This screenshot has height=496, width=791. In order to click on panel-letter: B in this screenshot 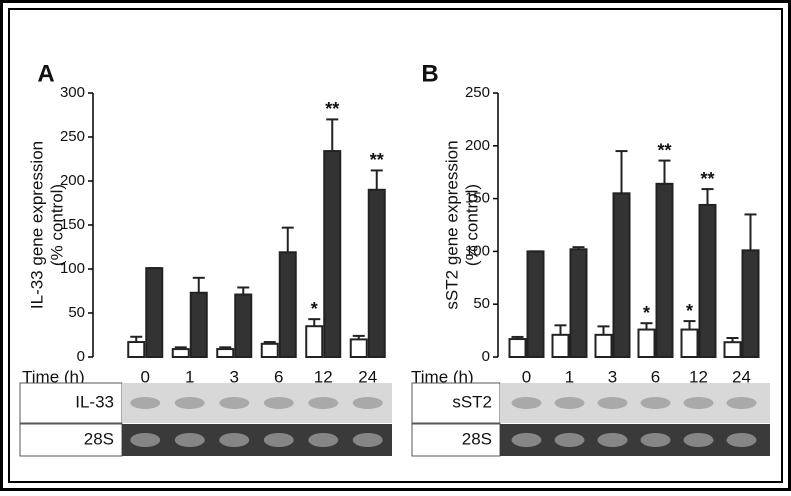, I will do `click(429, 73)`.